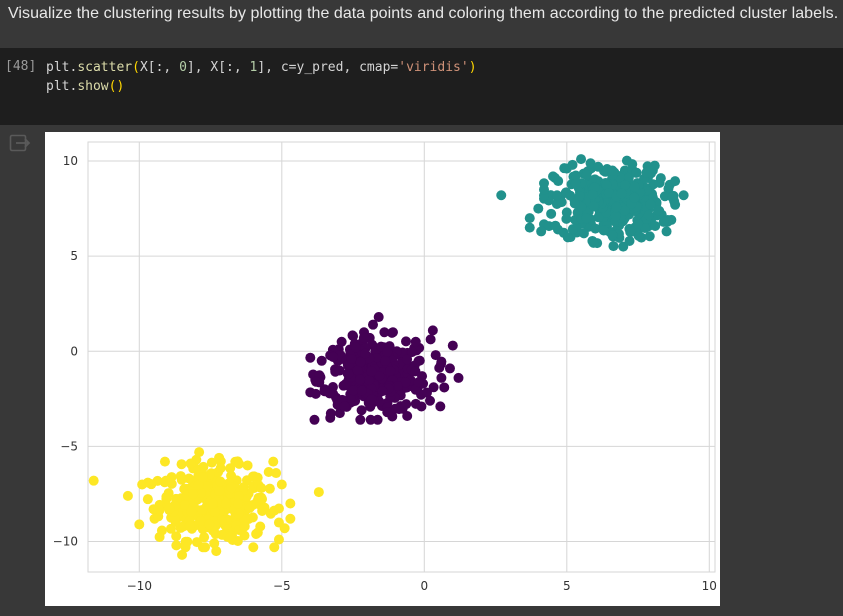 The height and width of the screenshot is (616, 843). What do you see at coordinates (85, 86) in the screenshot?
I see `code-line: plt.show()` at bounding box center [85, 86].